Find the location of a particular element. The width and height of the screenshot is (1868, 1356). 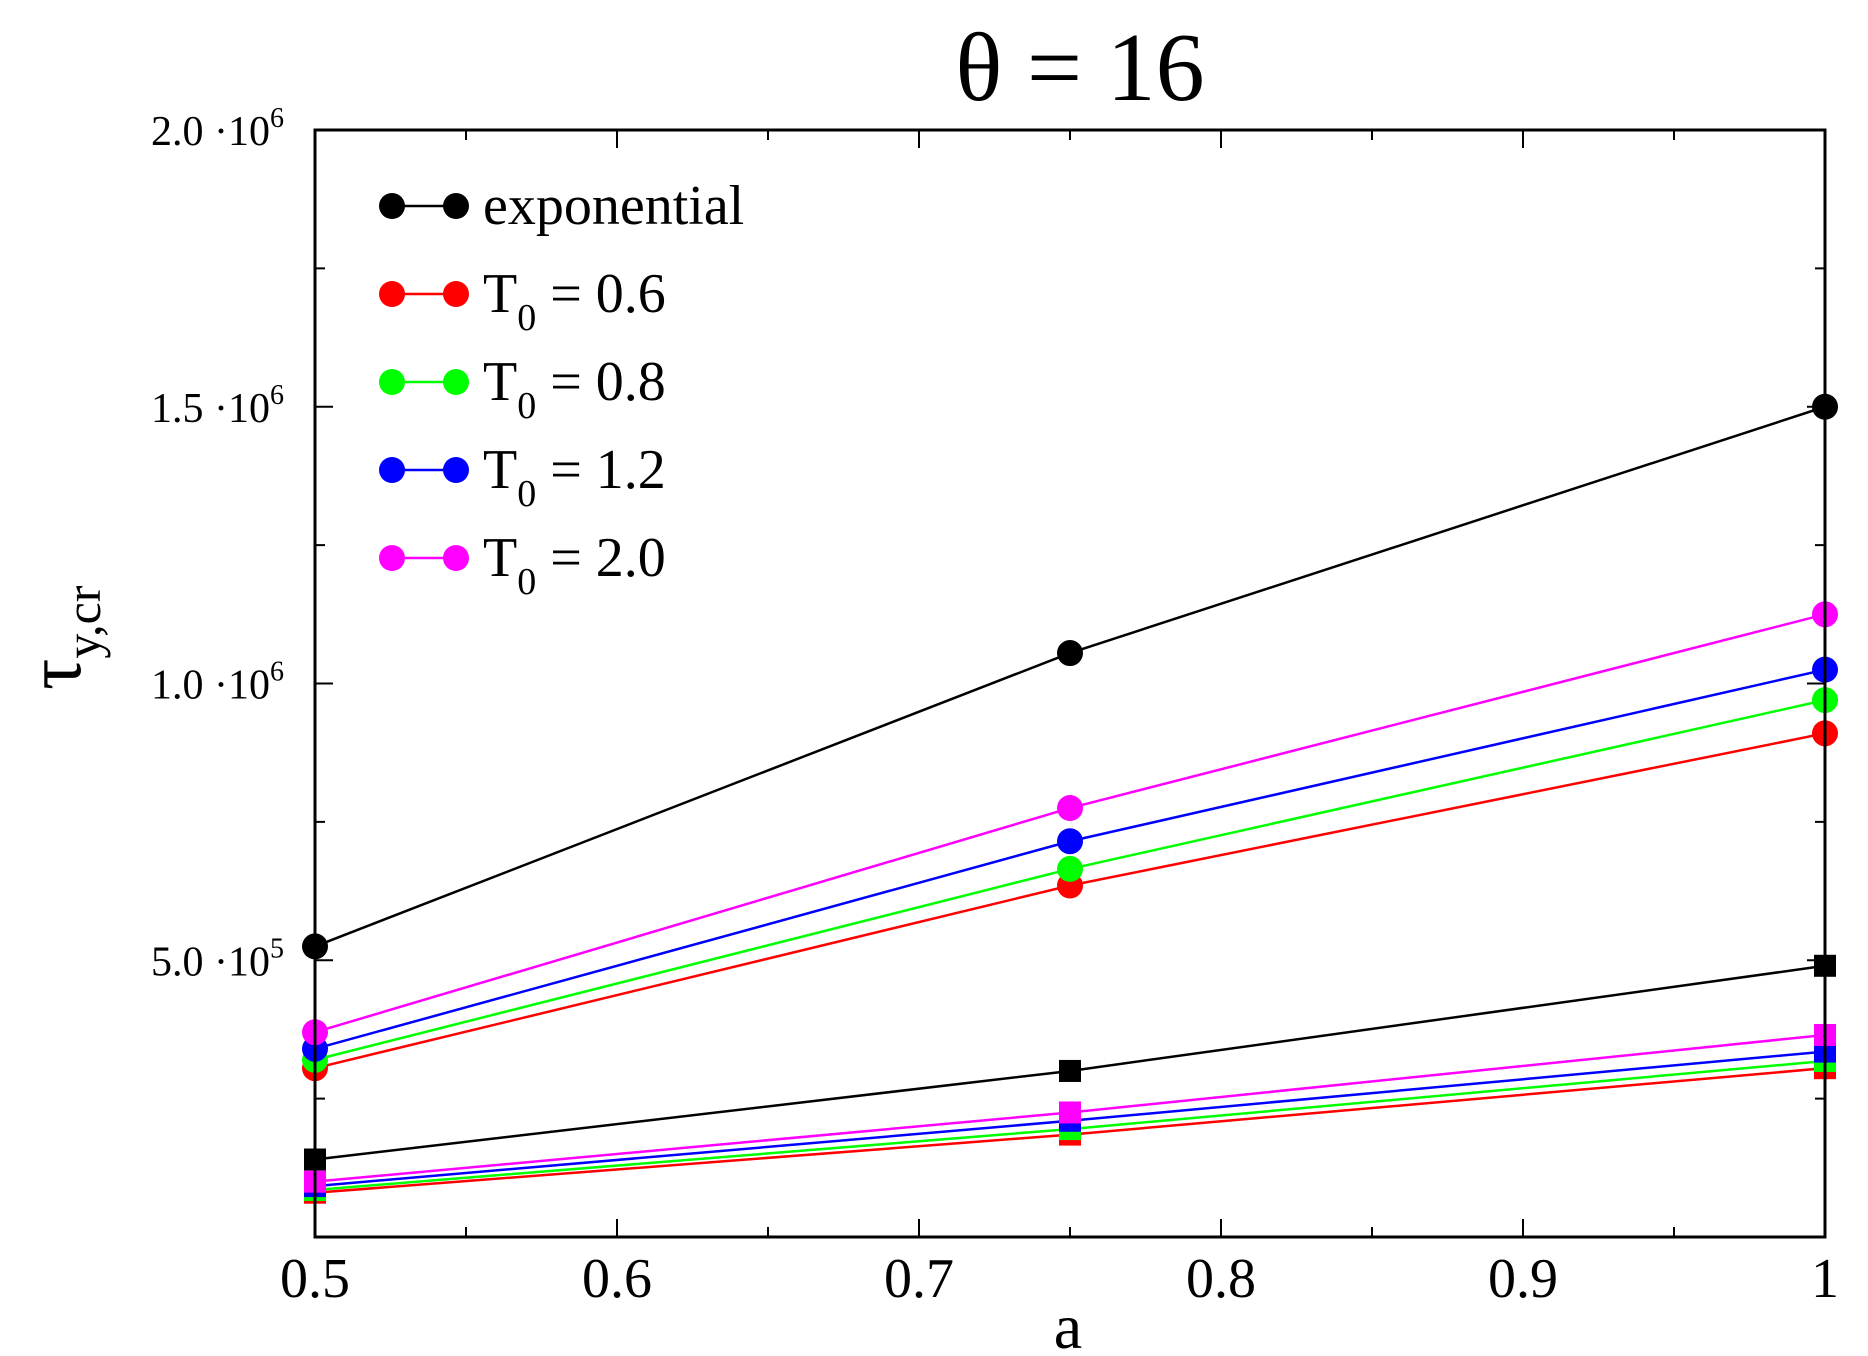

legend-label-value: = 1.2 is located at coordinates (601, 470).